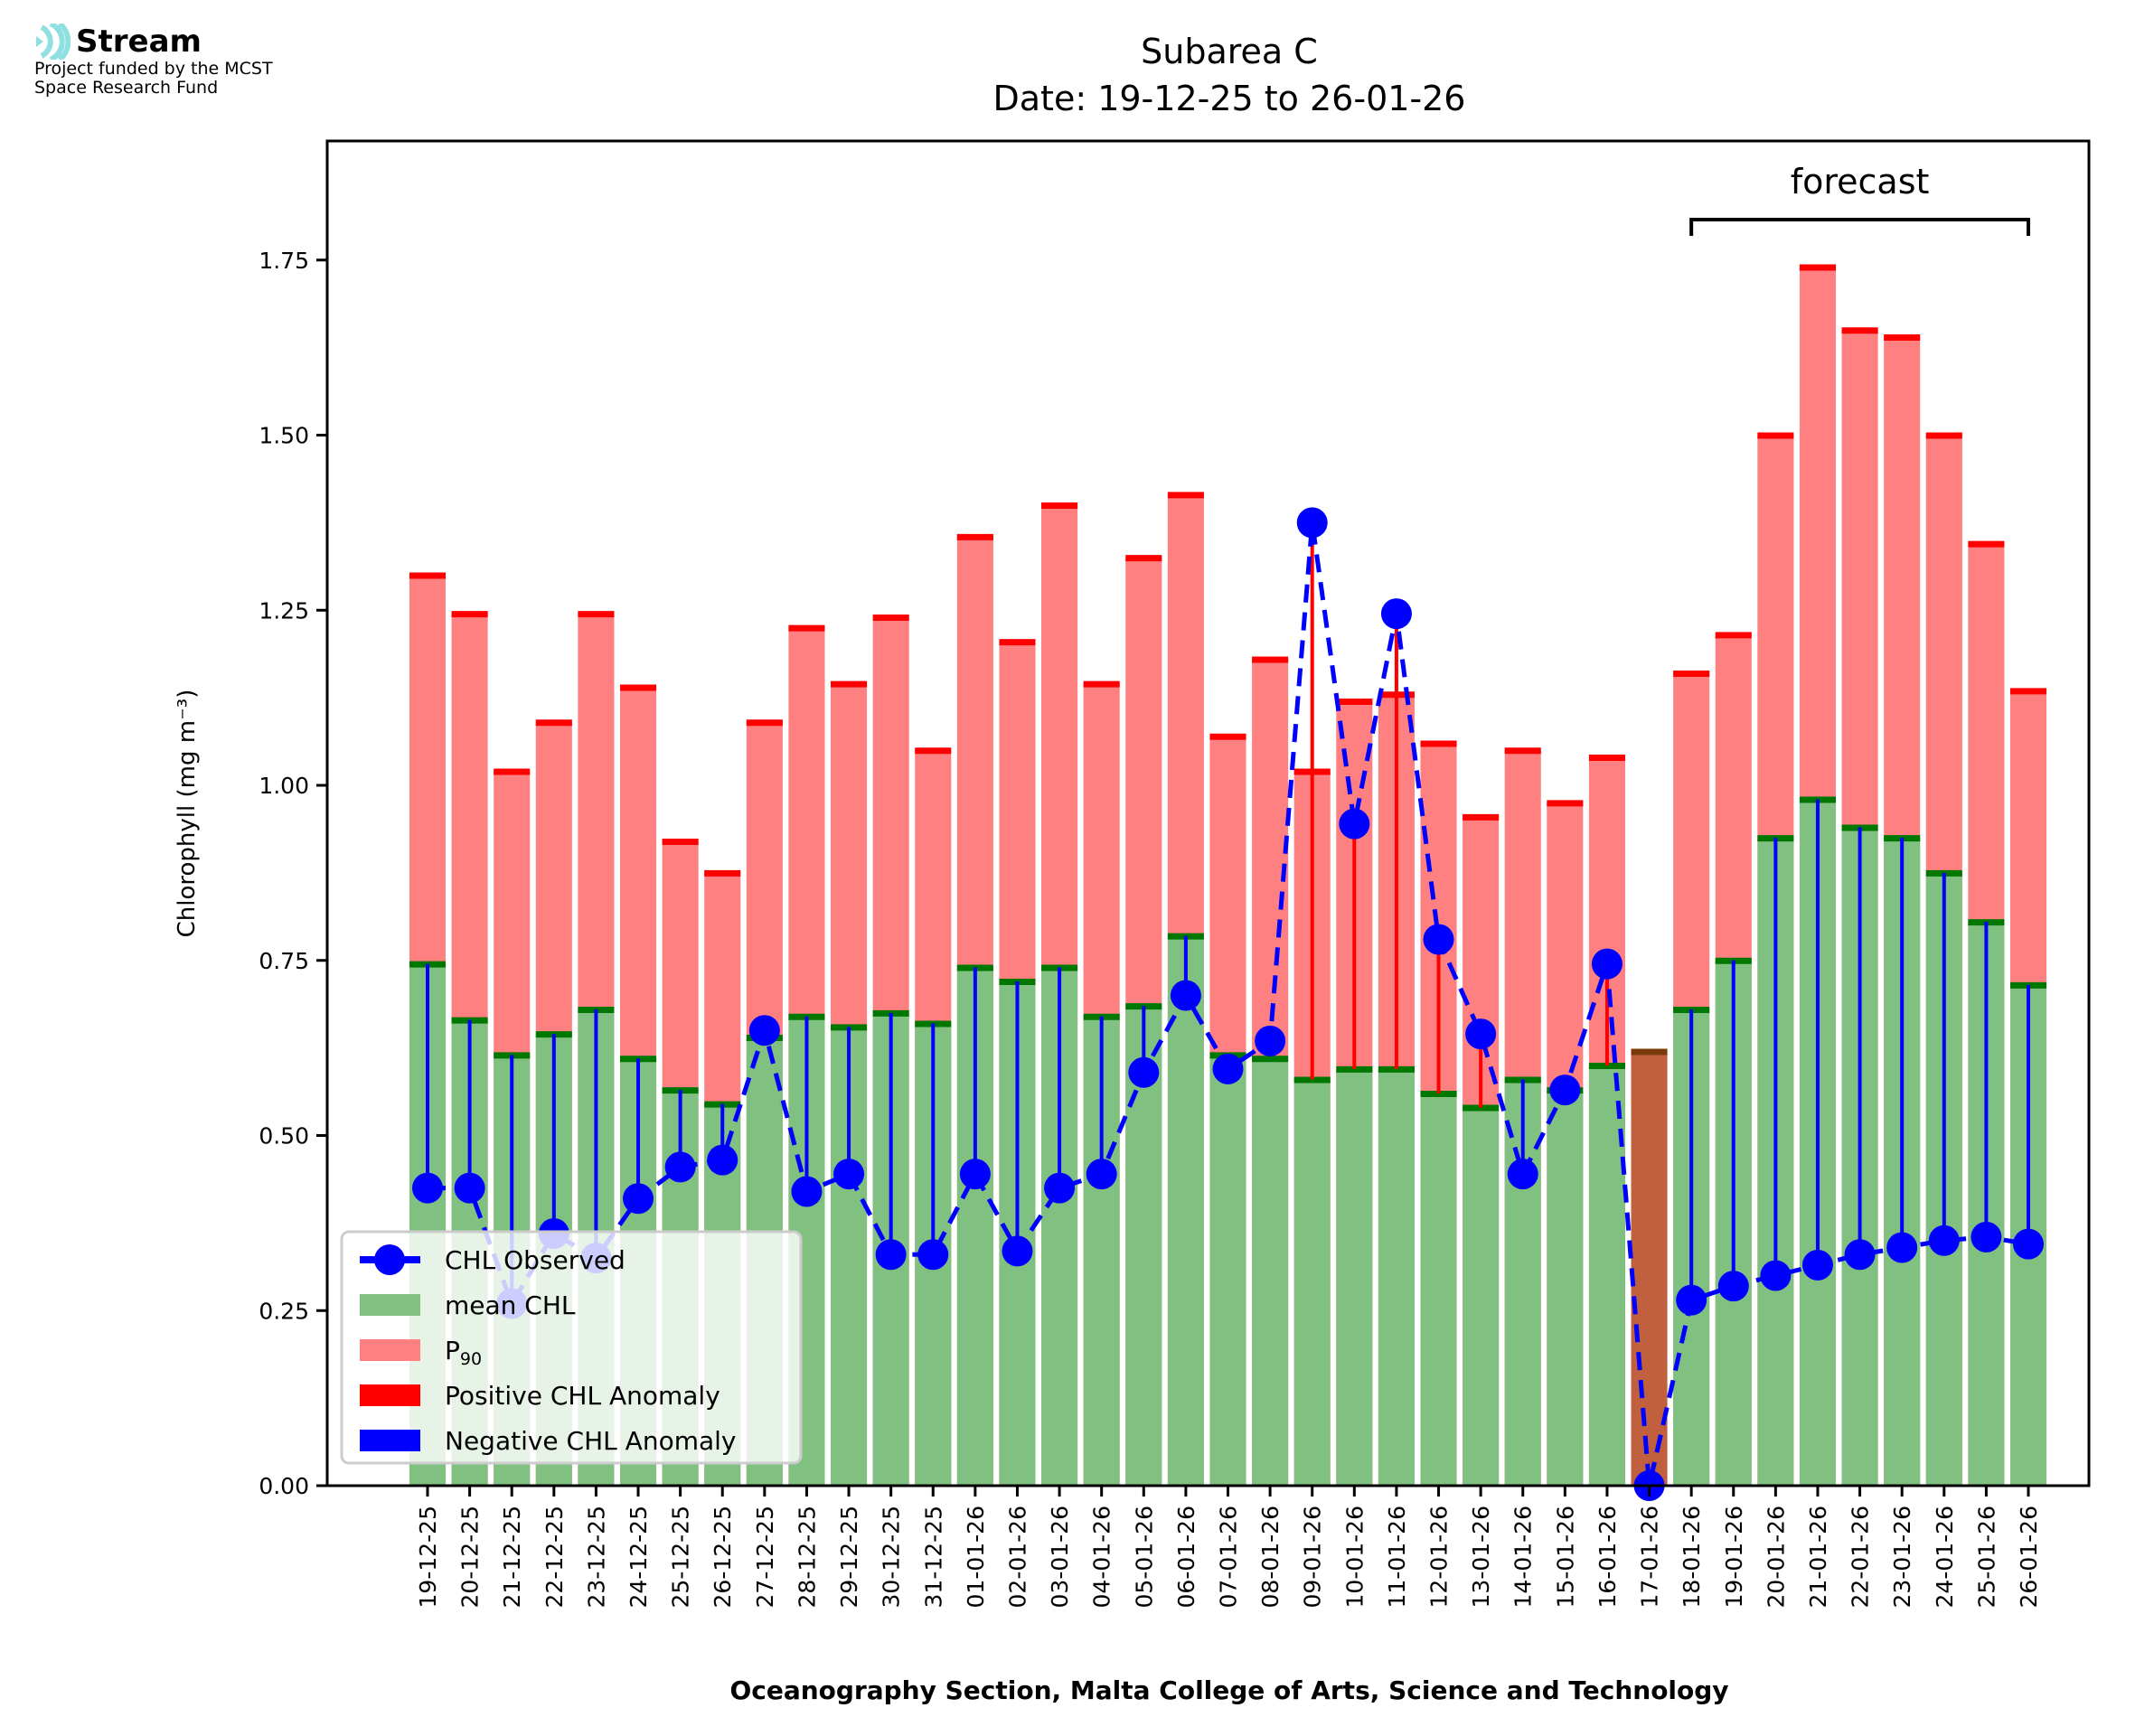 The image size is (2154, 1736). What do you see at coordinates (554, 1557) in the screenshot?
I see `x-tick-label: 22-12-25` at bounding box center [554, 1557].